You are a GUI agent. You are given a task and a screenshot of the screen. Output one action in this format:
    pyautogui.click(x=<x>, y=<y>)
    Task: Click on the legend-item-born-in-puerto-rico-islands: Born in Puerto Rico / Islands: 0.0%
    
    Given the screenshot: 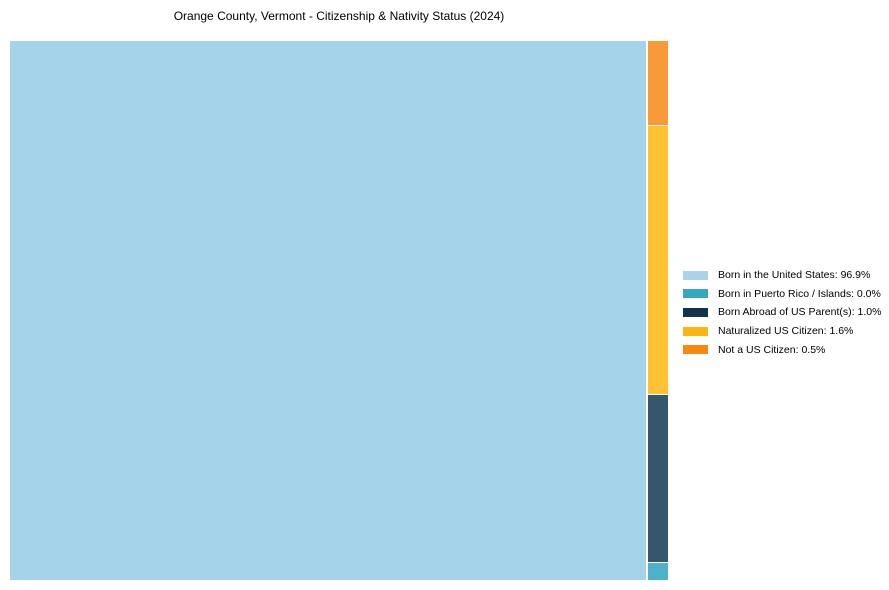 What is the action you would take?
    pyautogui.click(x=782, y=294)
    